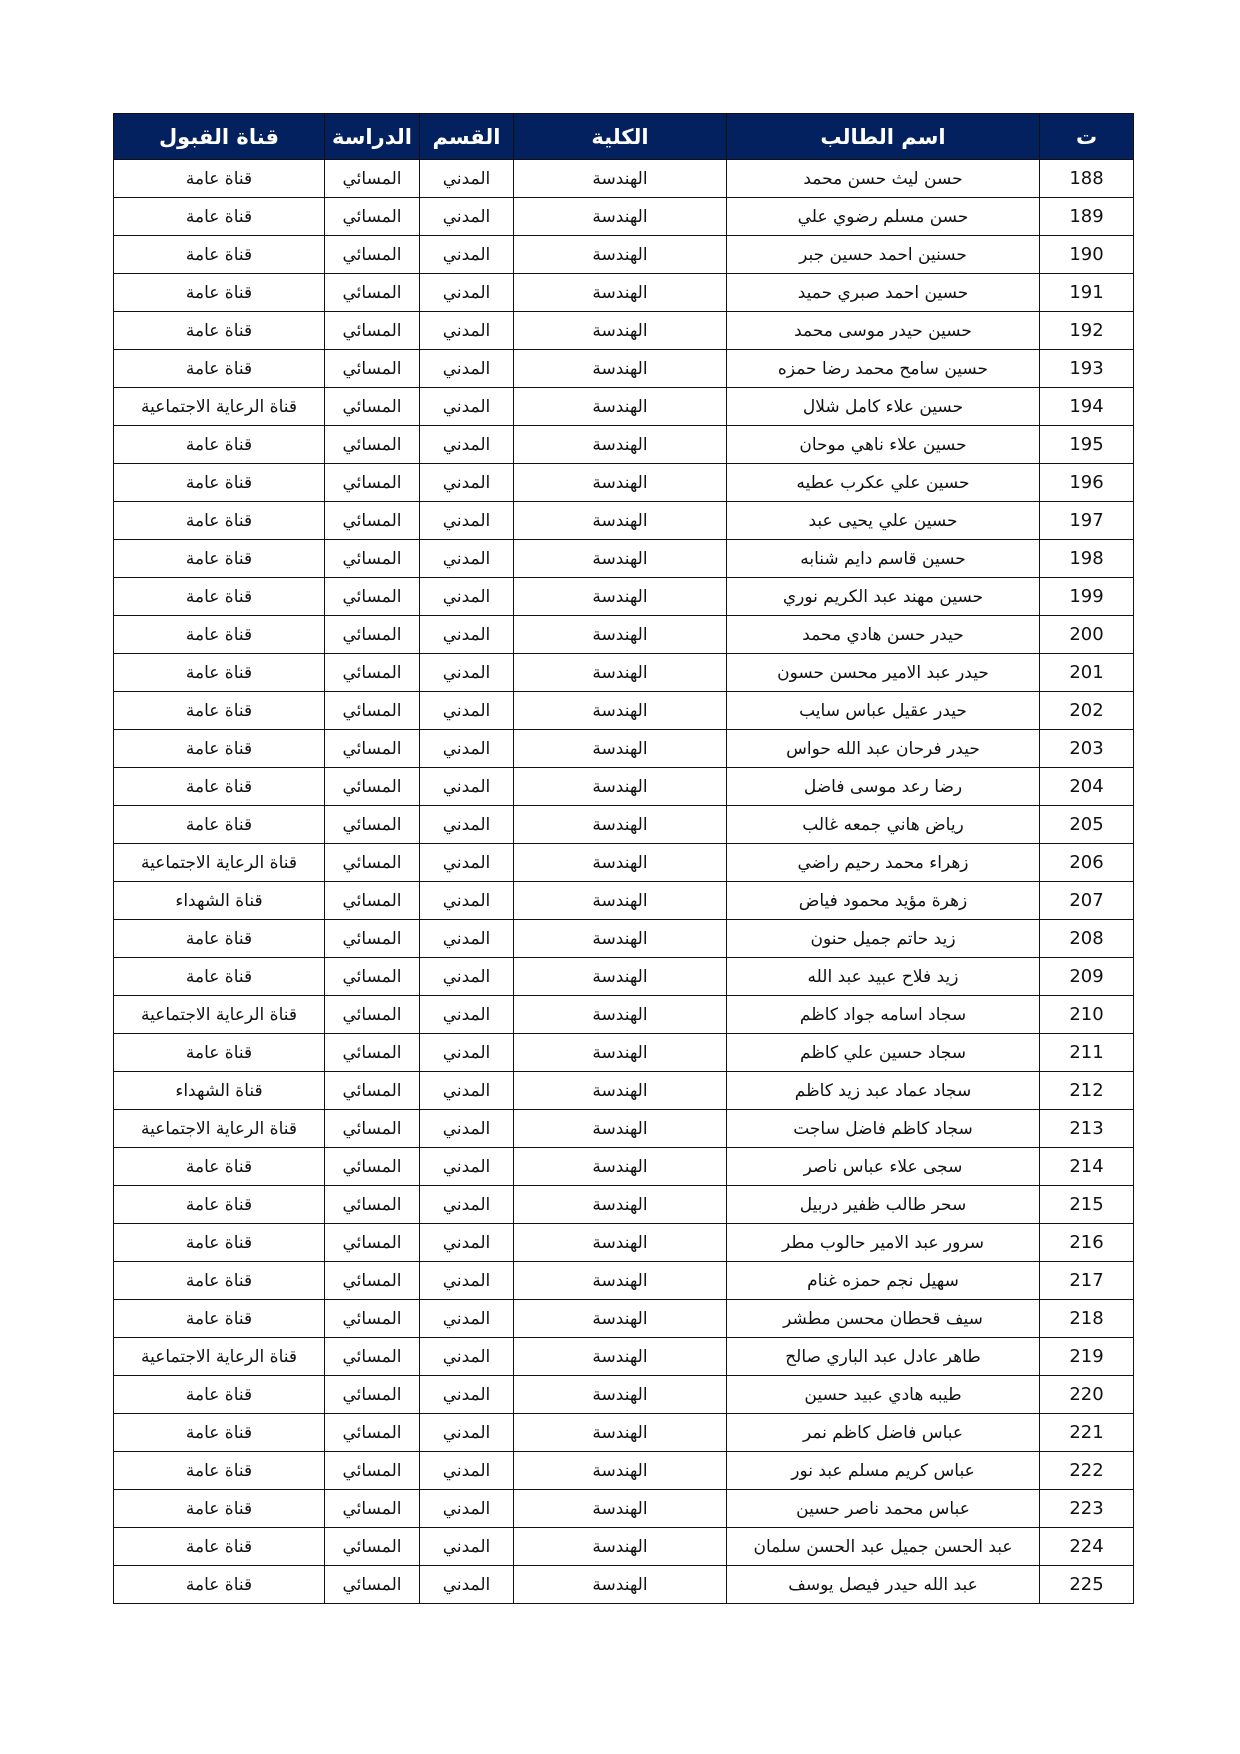 Image resolution: width=1240 pixels, height=1754 pixels. I want to click on cell-student-name: حسين قاسم دايم شنابه, so click(883, 558).